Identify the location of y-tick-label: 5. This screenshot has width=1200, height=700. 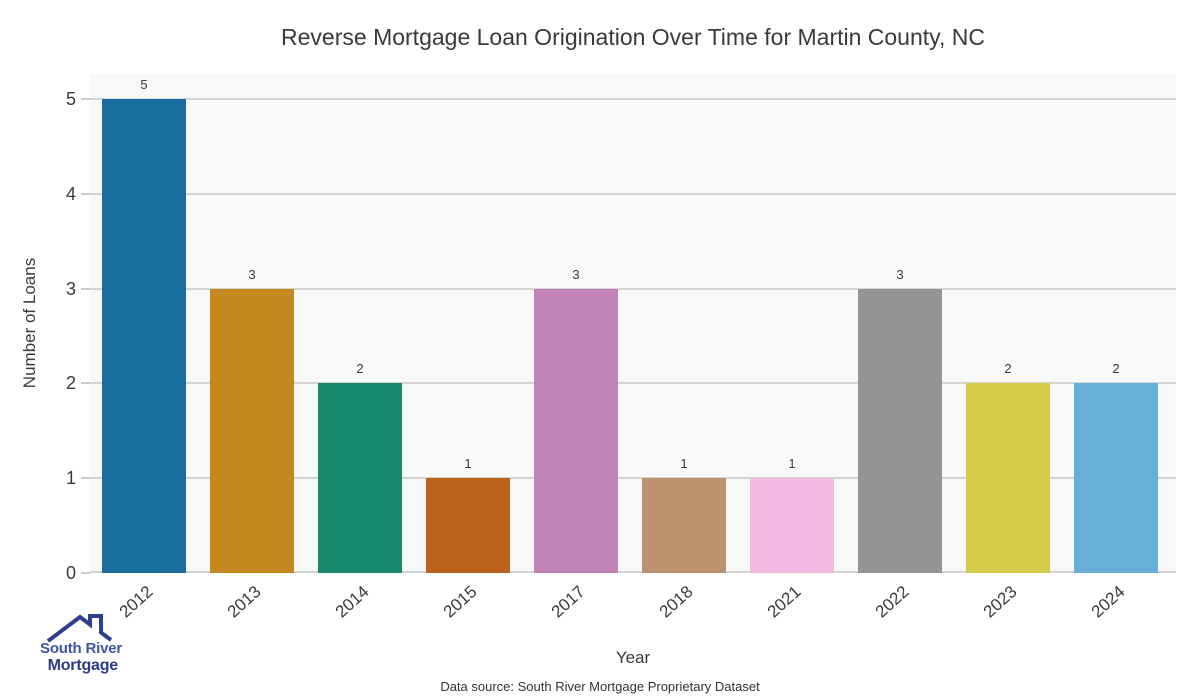
(70, 99).